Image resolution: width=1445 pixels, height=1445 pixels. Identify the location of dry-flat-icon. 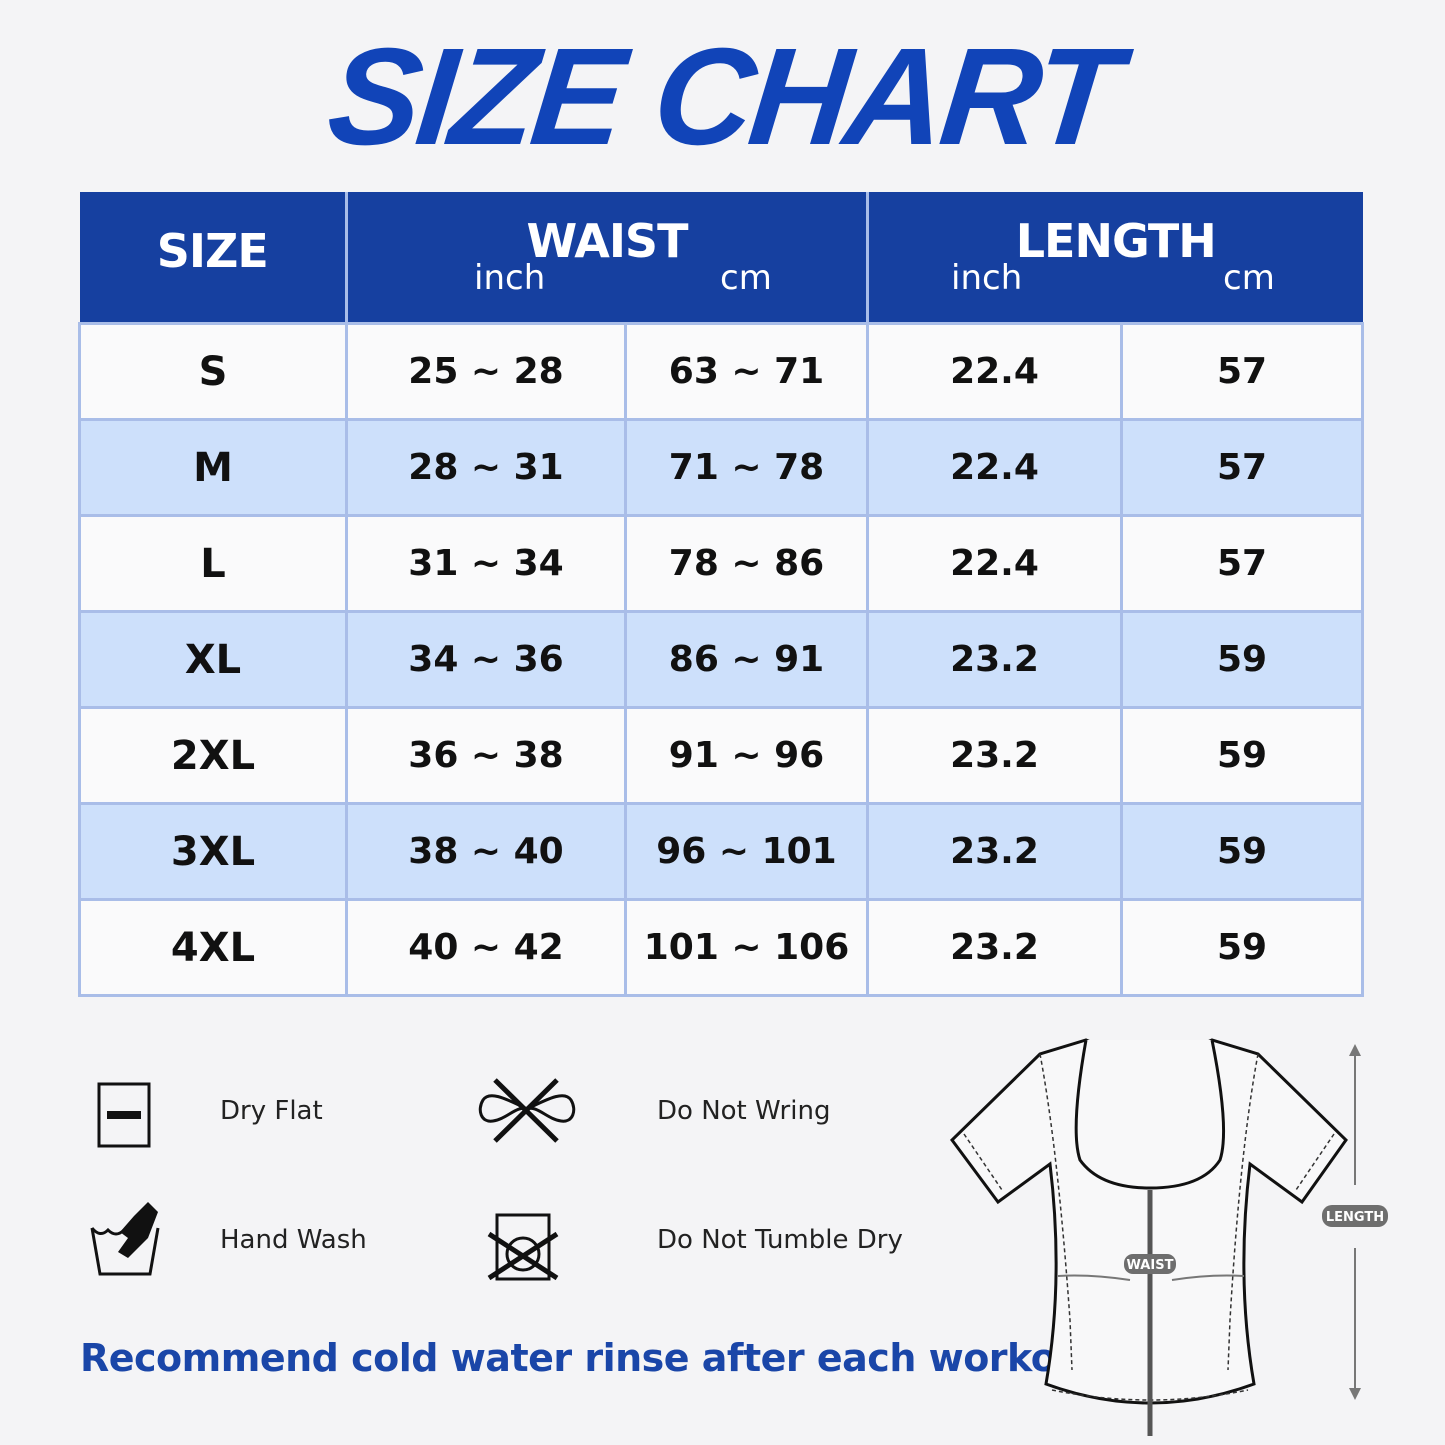
(124, 1115).